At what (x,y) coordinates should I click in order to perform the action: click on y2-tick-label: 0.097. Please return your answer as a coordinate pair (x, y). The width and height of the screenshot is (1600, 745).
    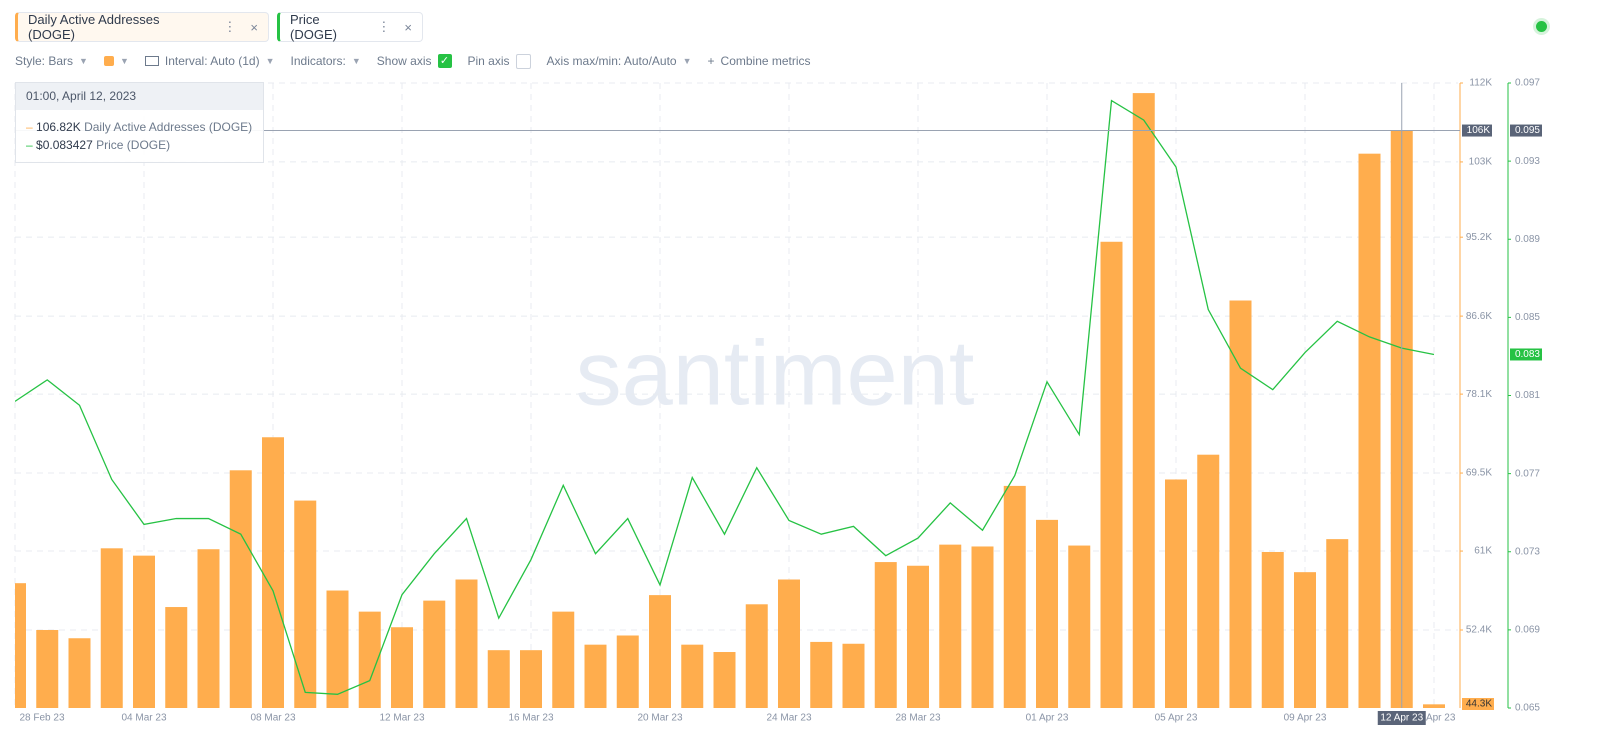
    Looking at the image, I should click on (1527, 83).